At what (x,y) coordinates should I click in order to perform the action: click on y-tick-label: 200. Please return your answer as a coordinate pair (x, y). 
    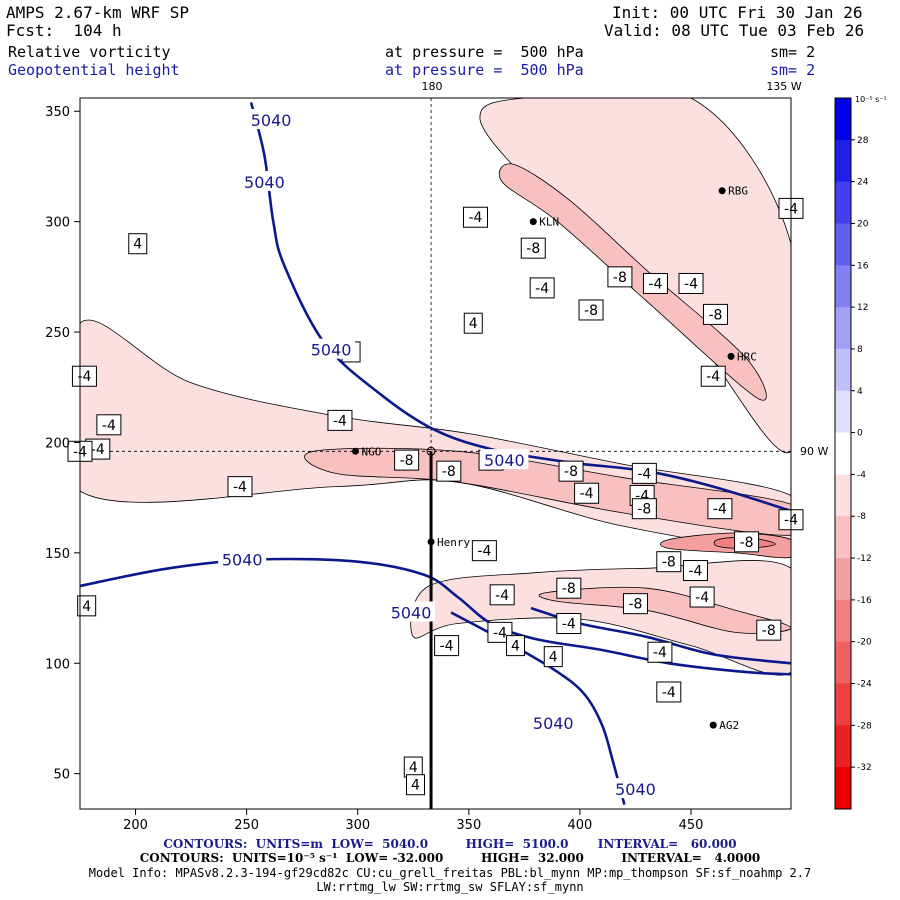
    Looking at the image, I should click on (57, 443).